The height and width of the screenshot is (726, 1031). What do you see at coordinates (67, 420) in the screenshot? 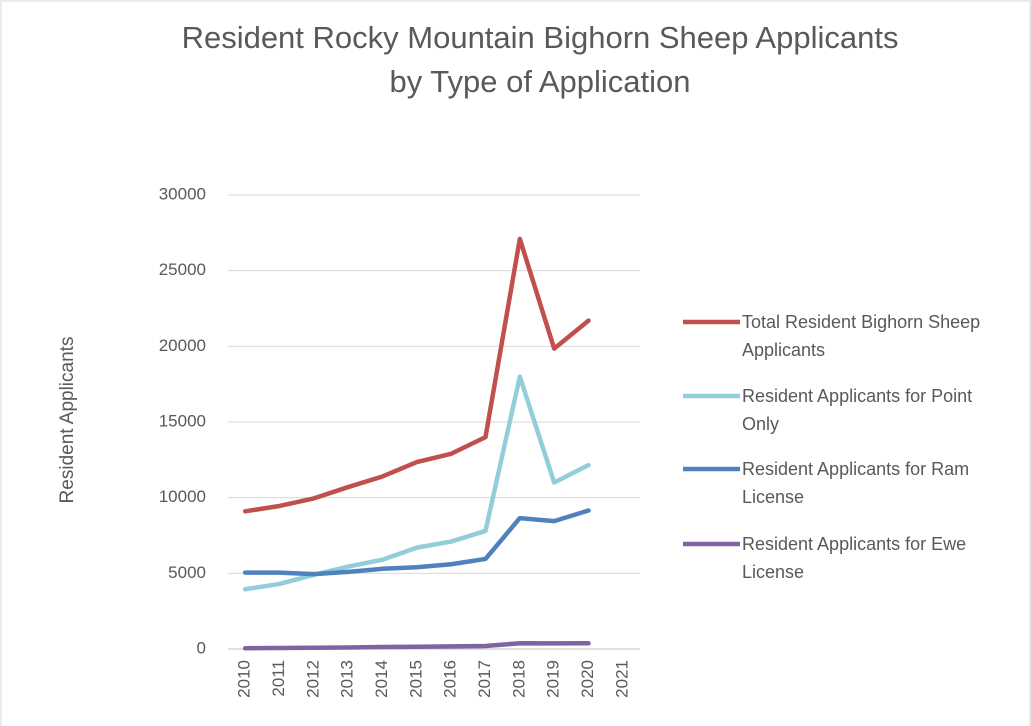
I see `y-axis-label: Resident Applicants` at bounding box center [67, 420].